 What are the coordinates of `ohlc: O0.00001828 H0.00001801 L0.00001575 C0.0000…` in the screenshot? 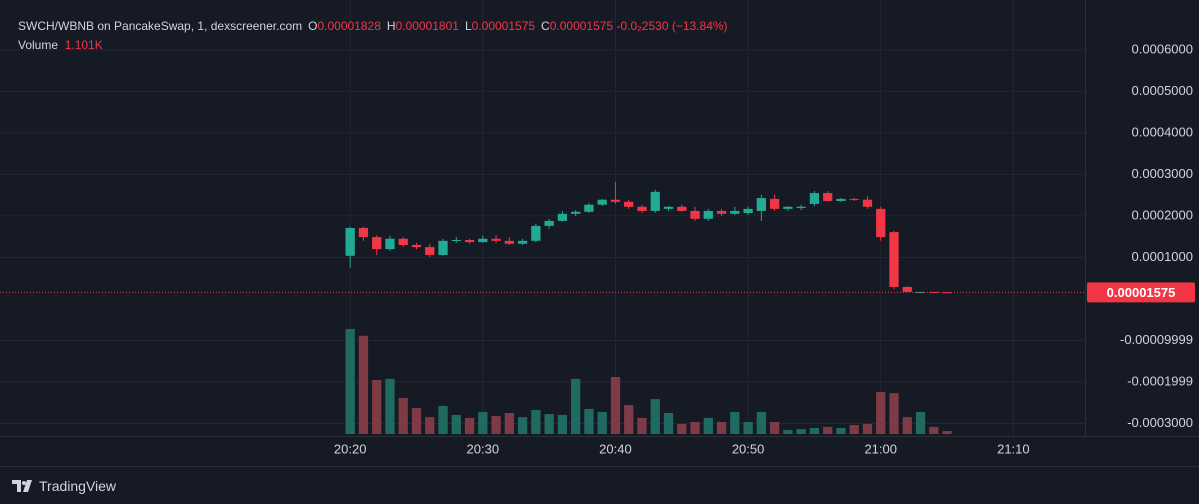 It's located at (457, 26).